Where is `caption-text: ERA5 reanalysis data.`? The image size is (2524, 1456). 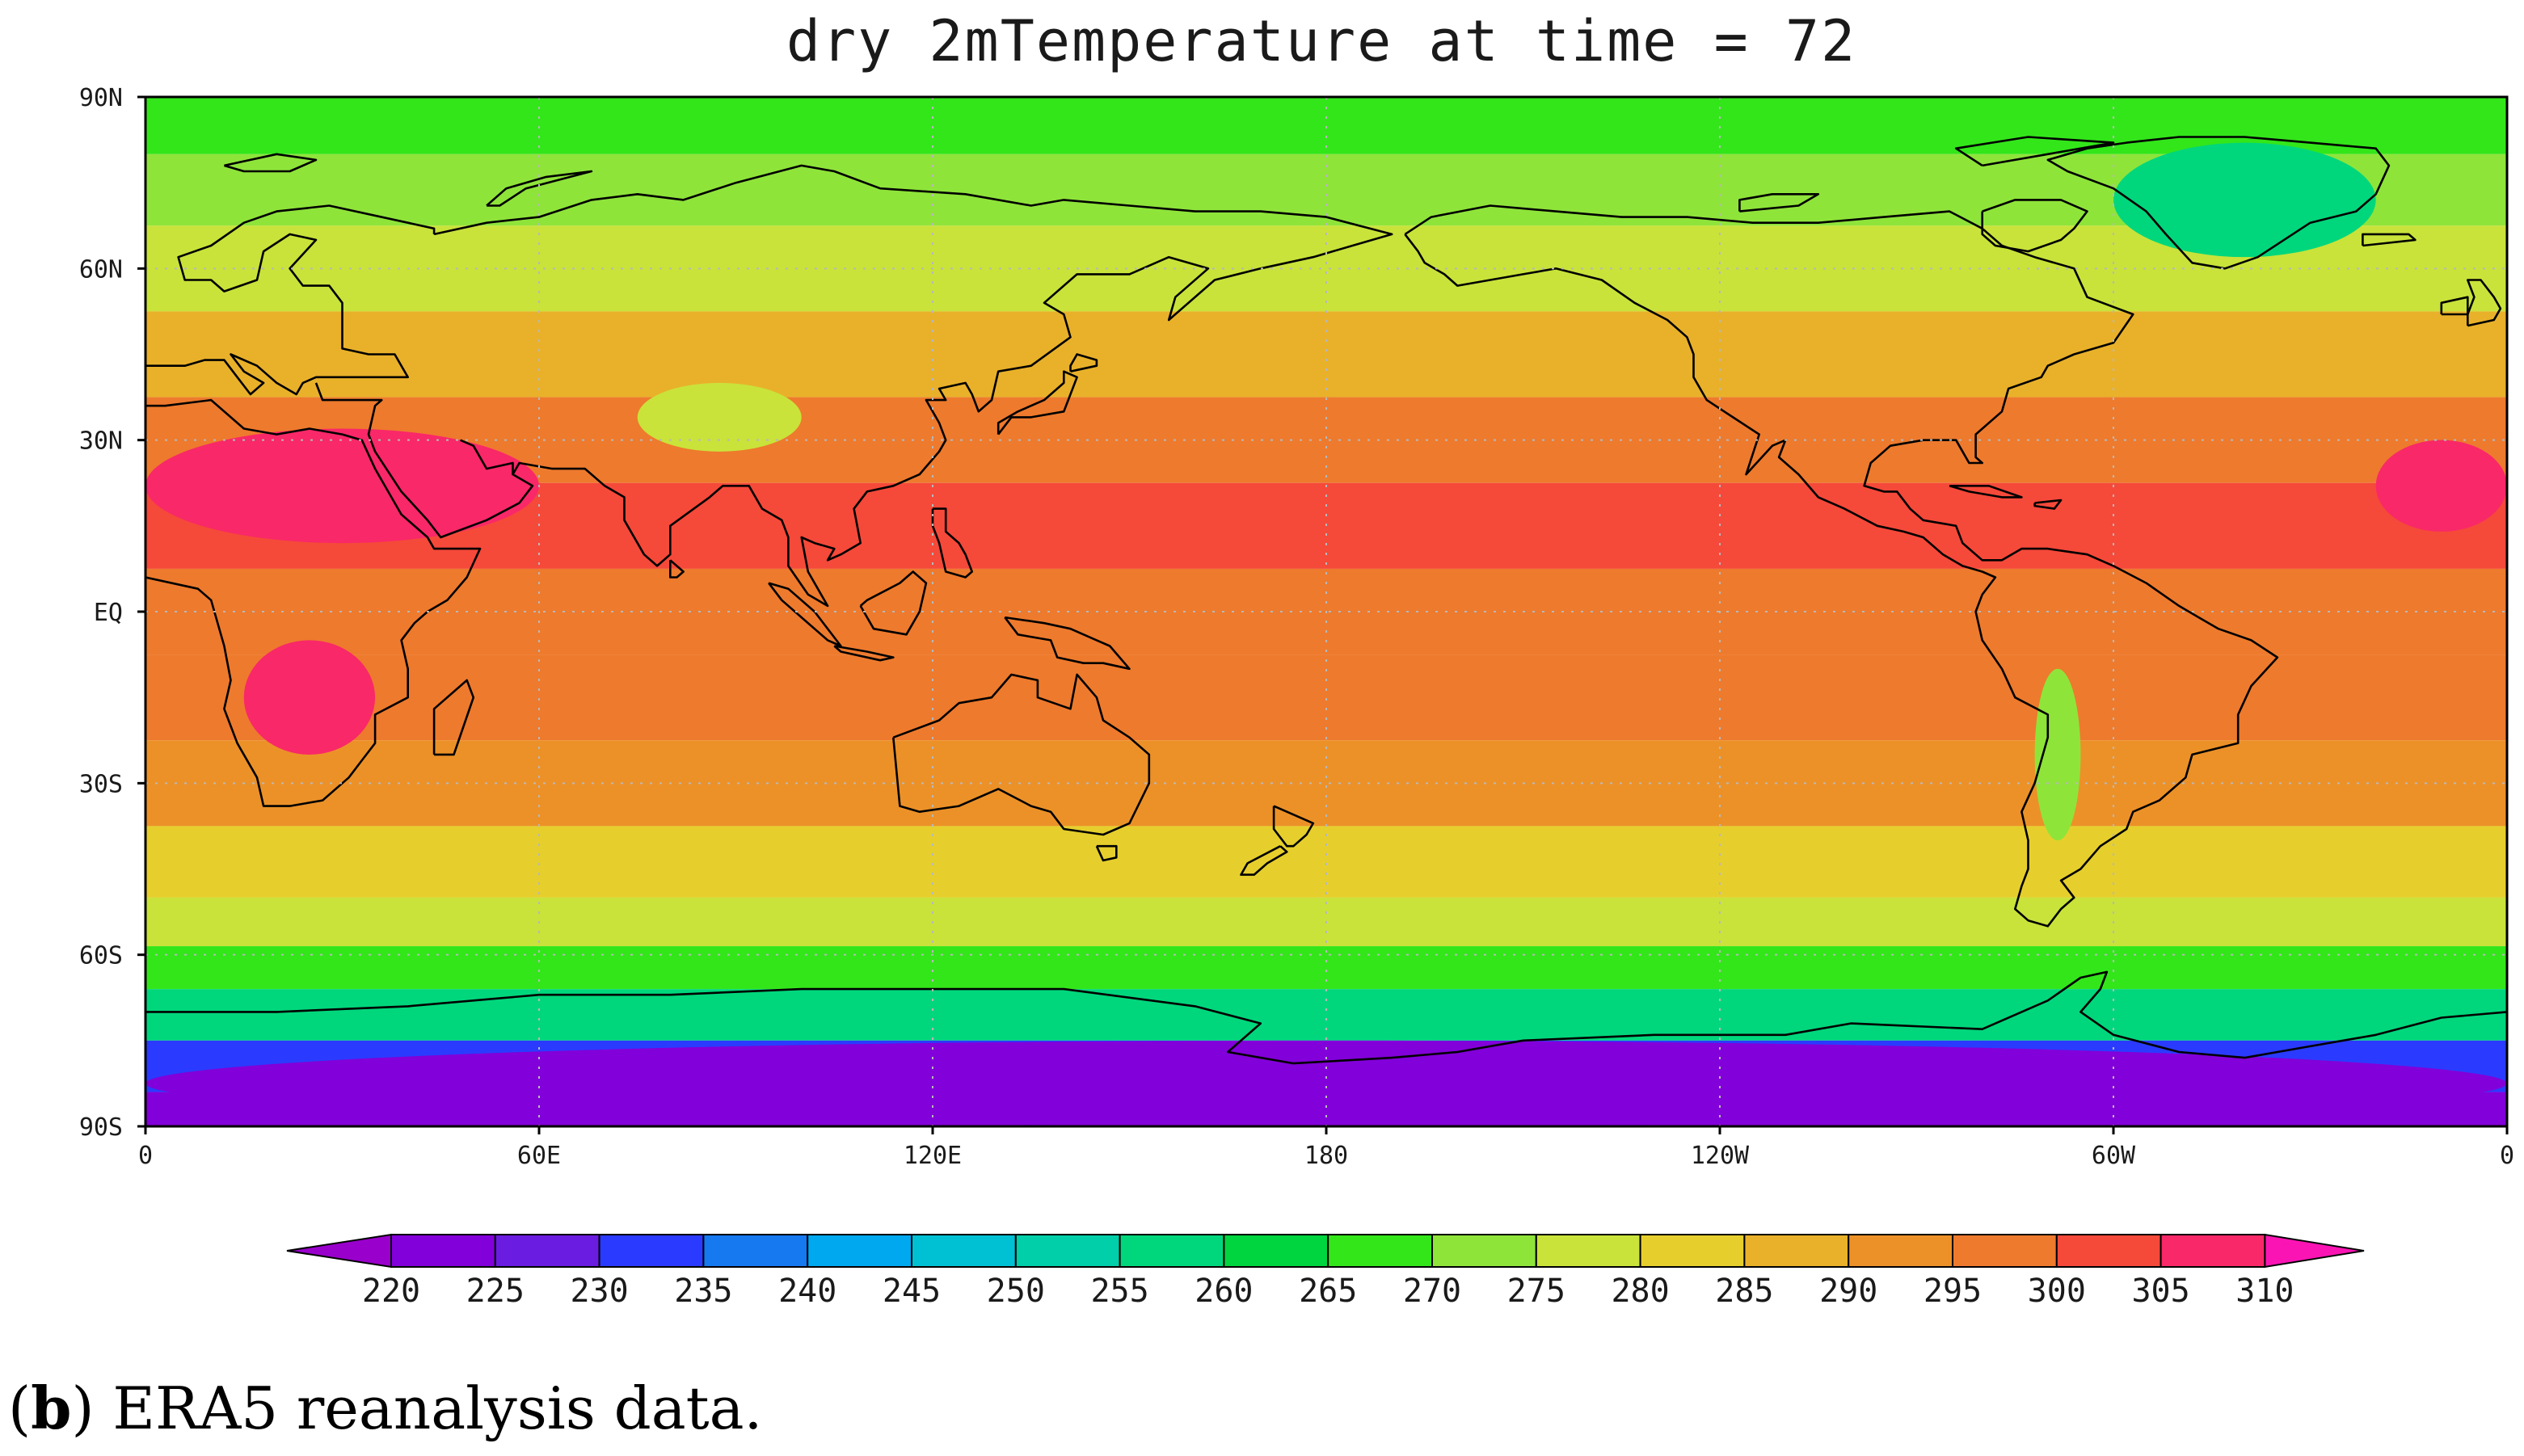 caption-text: ERA5 reanalysis data. is located at coordinates (437, 1408).